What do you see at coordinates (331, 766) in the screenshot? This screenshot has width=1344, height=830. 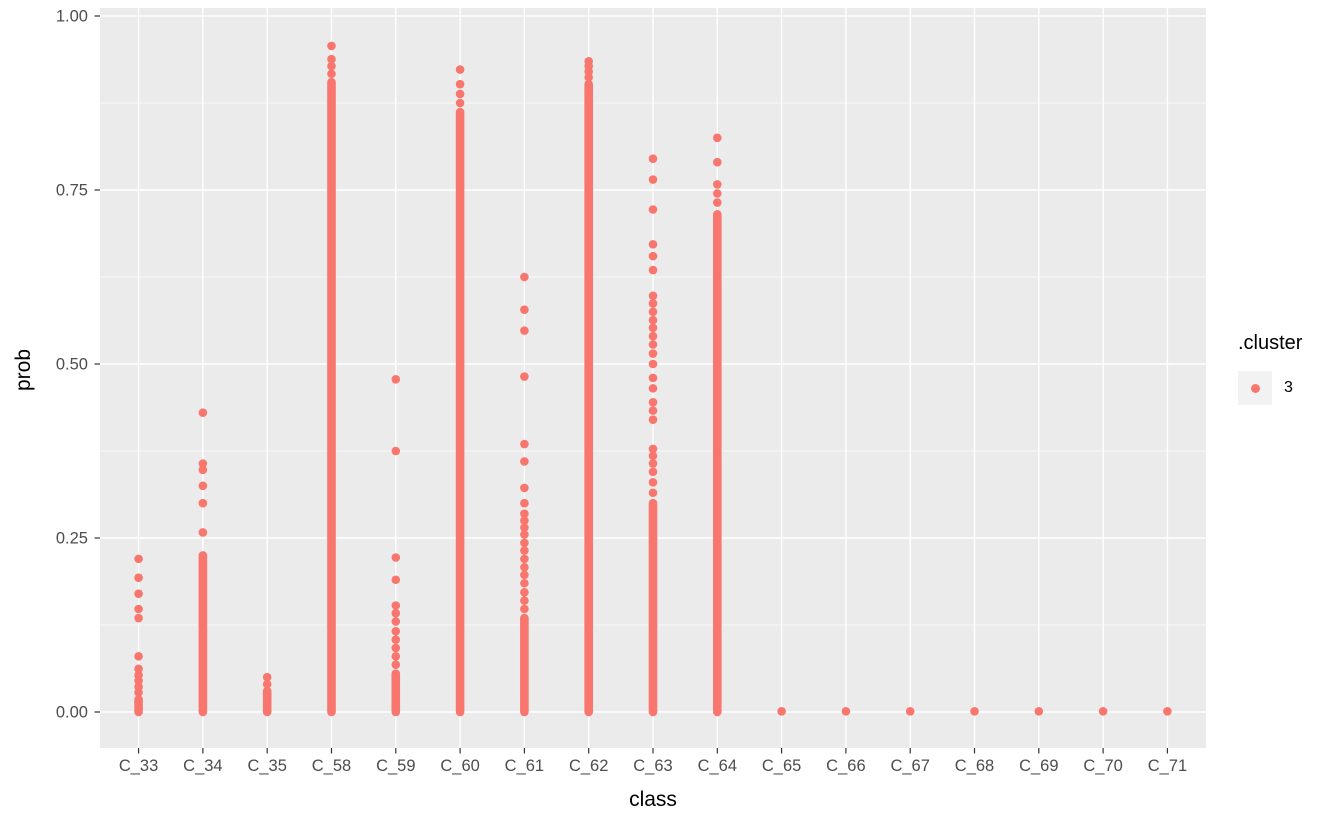 I see `x-tick-label: C_58` at bounding box center [331, 766].